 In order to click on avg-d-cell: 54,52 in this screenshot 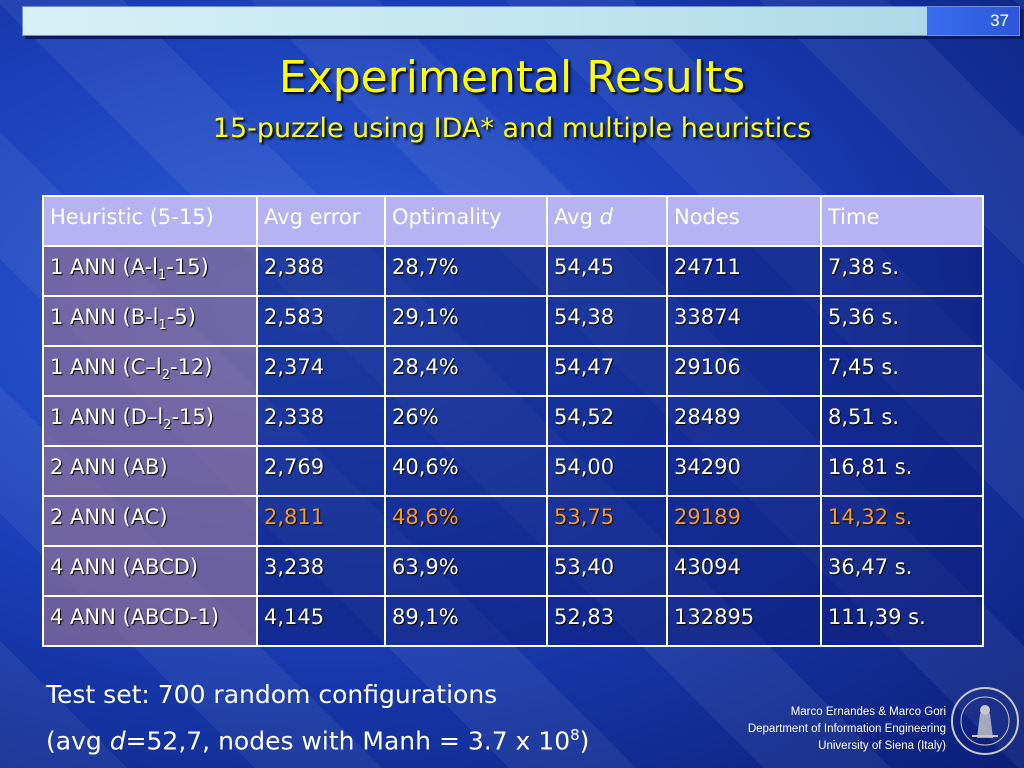, I will do `click(607, 421)`.